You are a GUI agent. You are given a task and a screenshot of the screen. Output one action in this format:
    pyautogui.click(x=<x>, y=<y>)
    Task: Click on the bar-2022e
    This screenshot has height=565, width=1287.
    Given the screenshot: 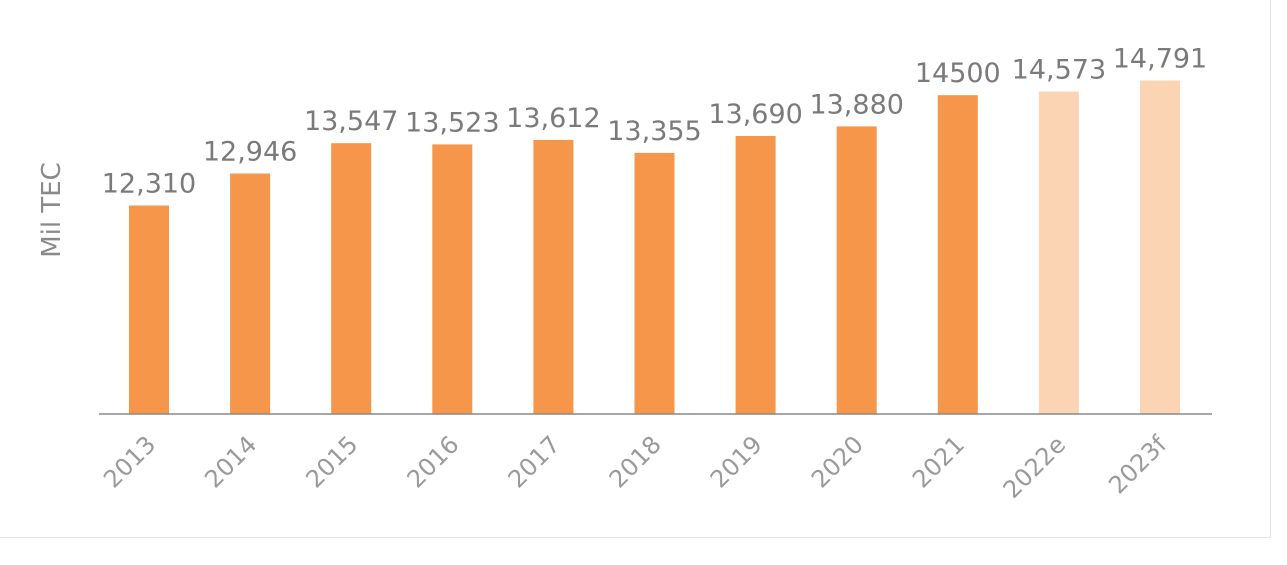 What is the action you would take?
    pyautogui.click(x=1058, y=252)
    